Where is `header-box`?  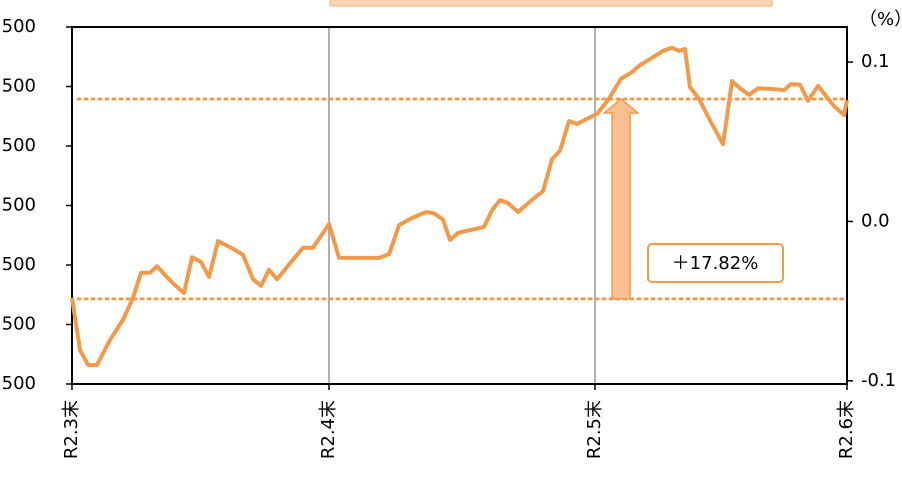
header-box is located at coordinates (551, 3).